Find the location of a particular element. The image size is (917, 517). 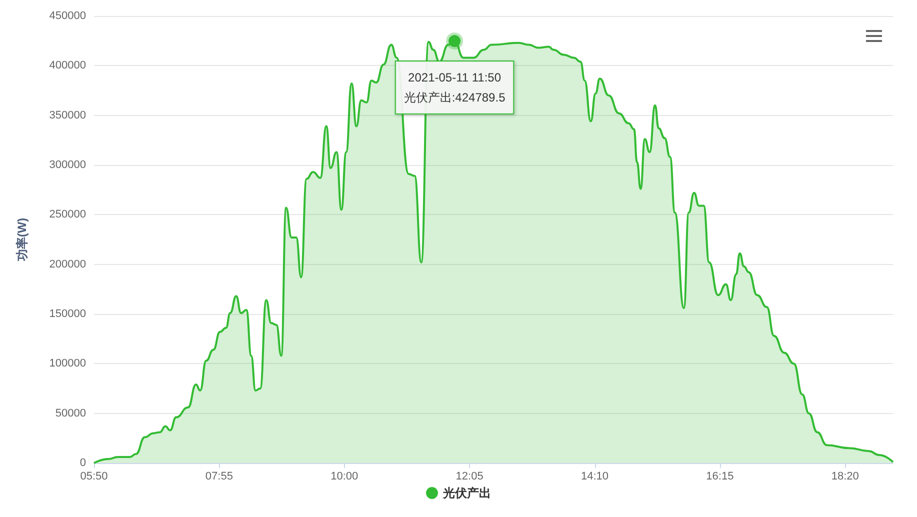

x-tick-label: 05:50 is located at coordinates (94, 476).